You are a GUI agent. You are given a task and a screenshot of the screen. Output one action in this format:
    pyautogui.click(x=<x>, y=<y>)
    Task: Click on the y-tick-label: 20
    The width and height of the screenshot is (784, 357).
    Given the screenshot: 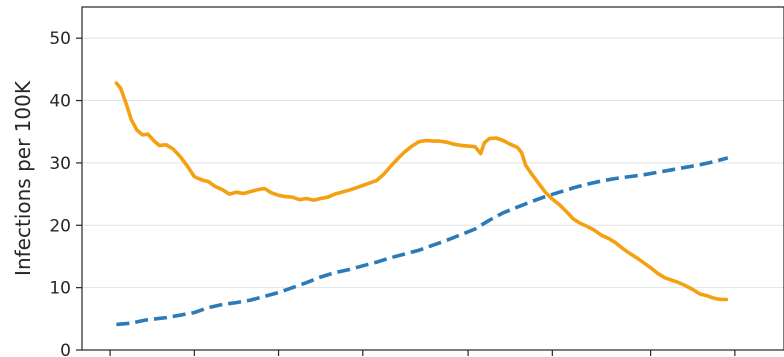 What is the action you would take?
    pyautogui.click(x=60, y=226)
    